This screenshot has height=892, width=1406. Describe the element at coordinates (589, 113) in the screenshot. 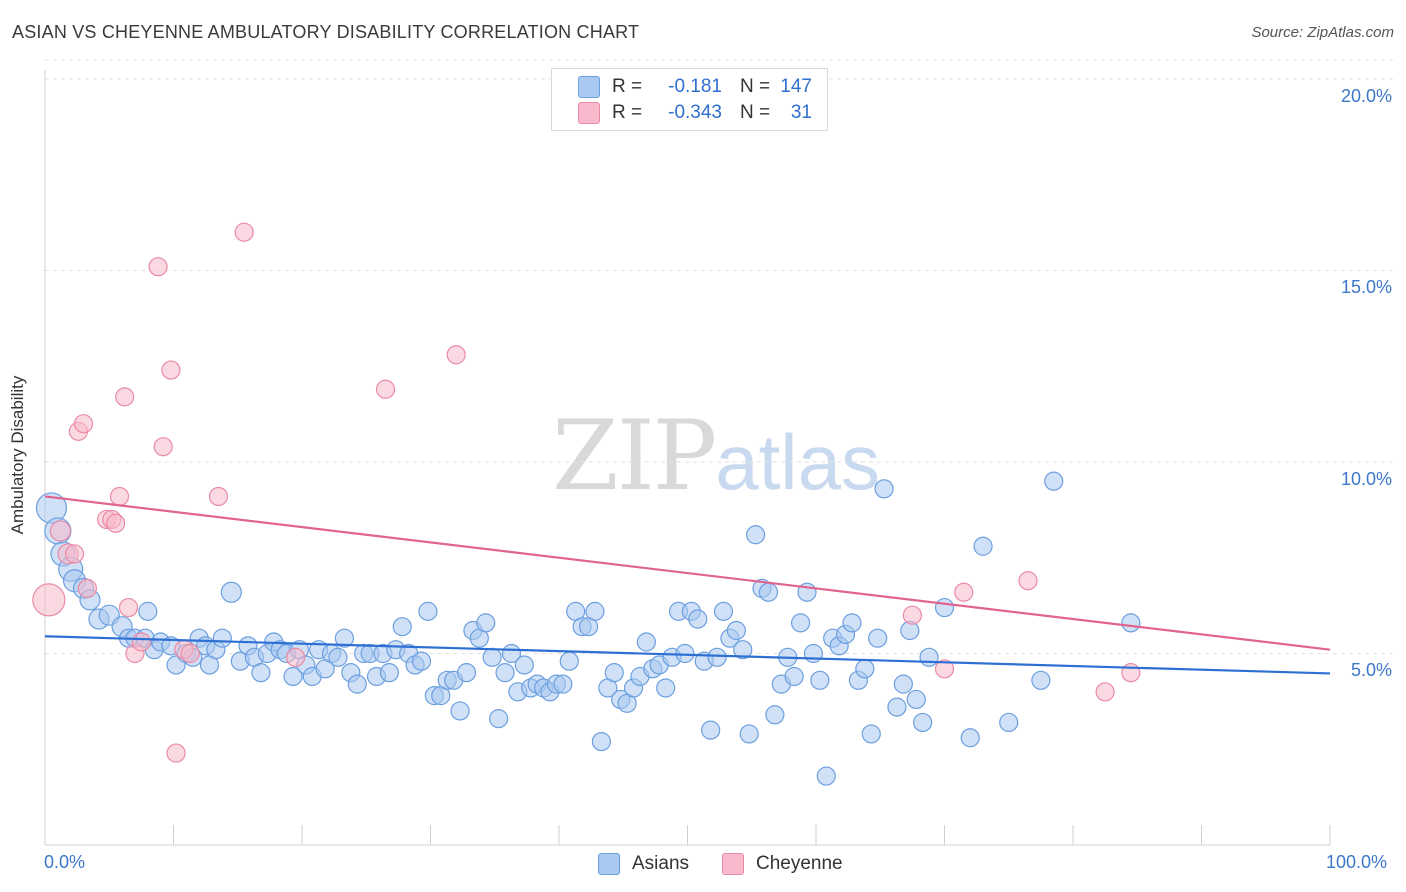

I see `legend-swatch-cheyenne` at that location.